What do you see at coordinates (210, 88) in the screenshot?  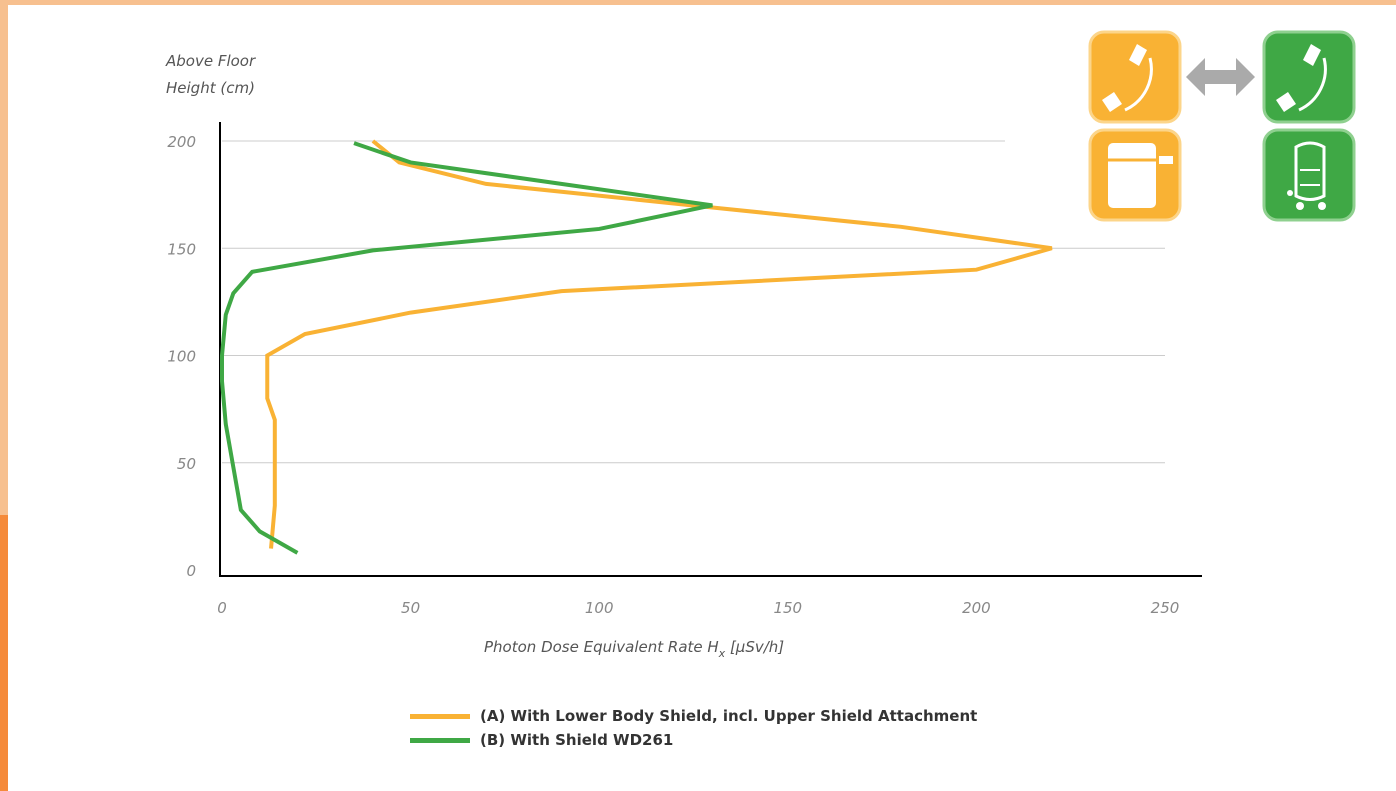 I see `y-axis-title-line2: Height (cm)` at bounding box center [210, 88].